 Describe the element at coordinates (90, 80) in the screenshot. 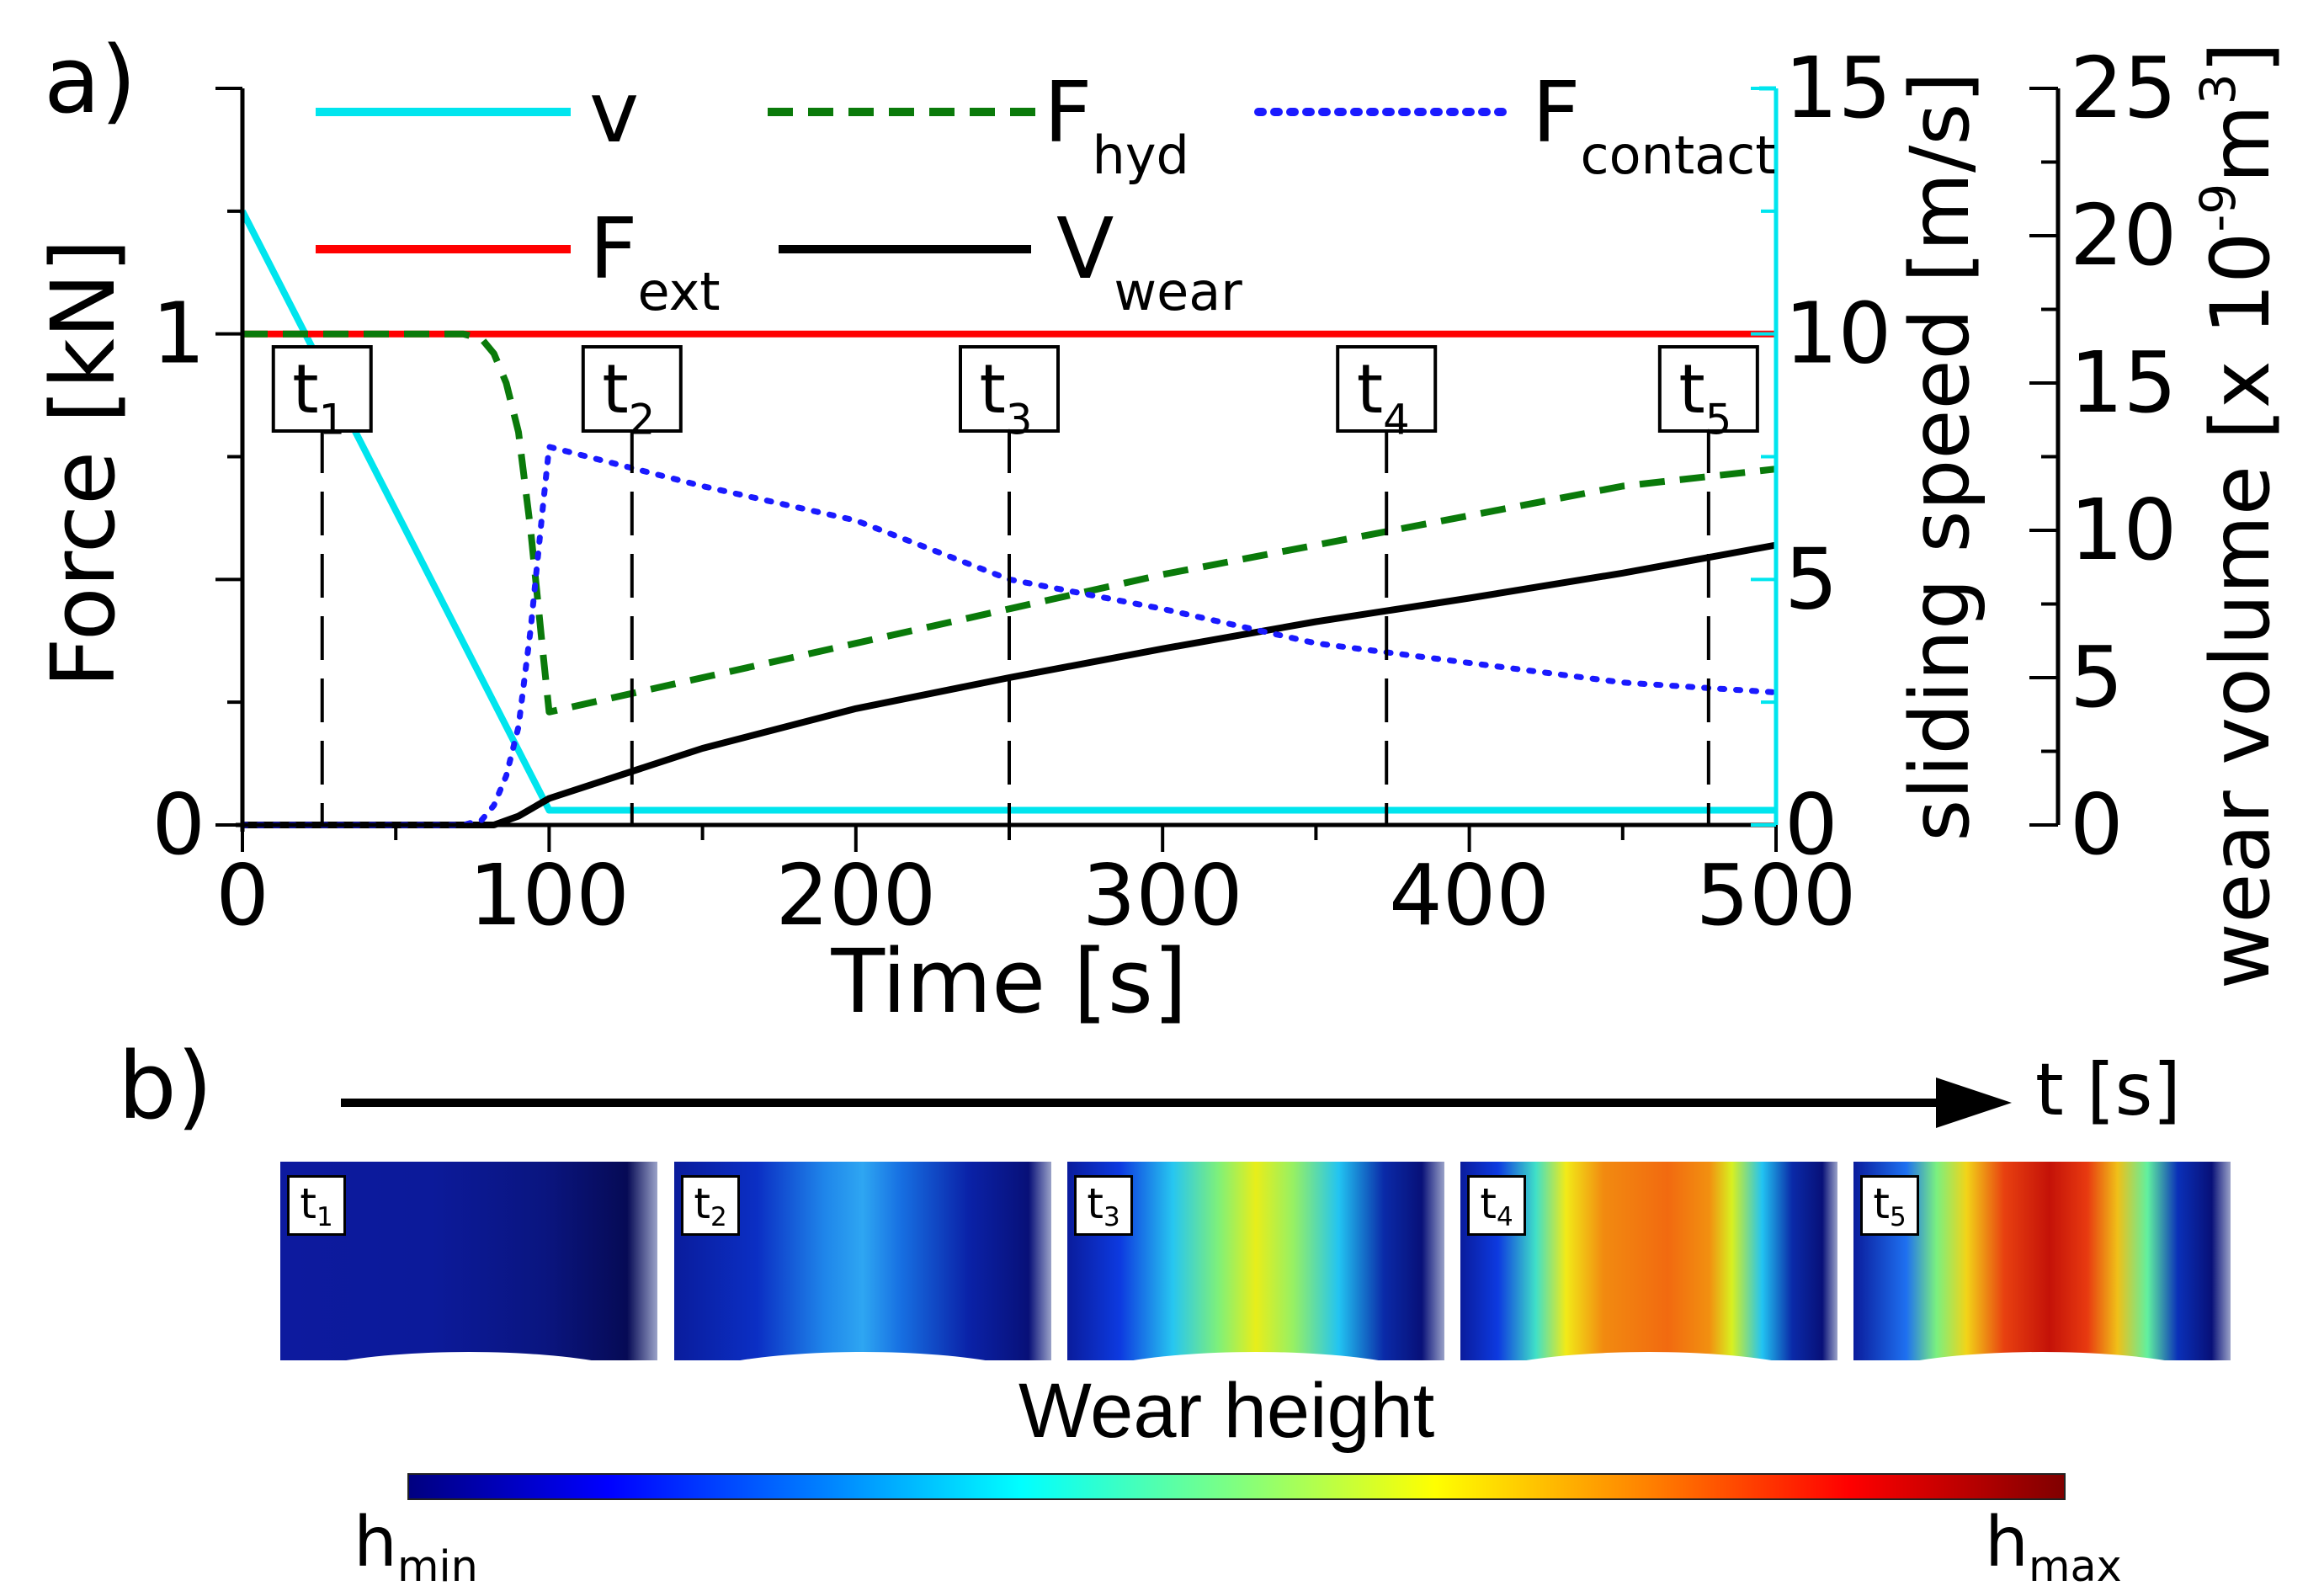

I see `panel-a-label: a)` at that location.